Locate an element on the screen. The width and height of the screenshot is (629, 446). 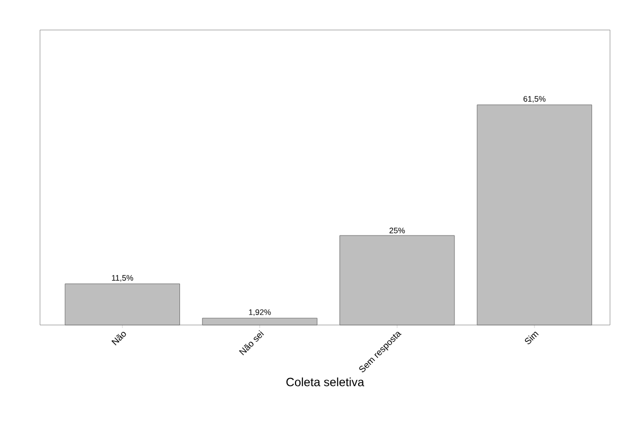
x-axis-title: Coleta seletiva is located at coordinates (325, 381).